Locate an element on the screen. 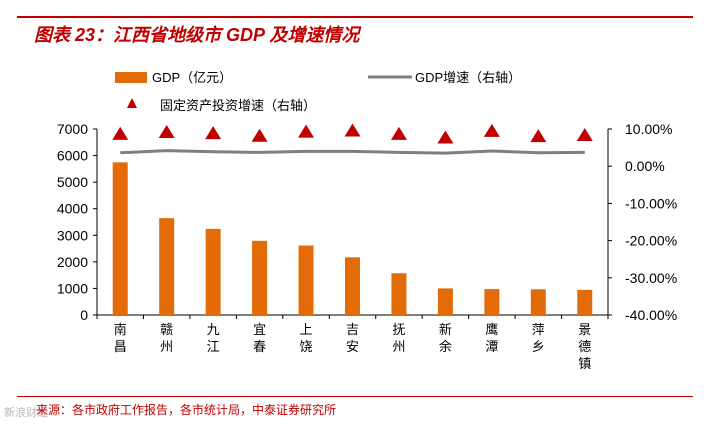 The width and height of the screenshot is (718, 428). x-tick-label: 九江 is located at coordinates (213, 338).